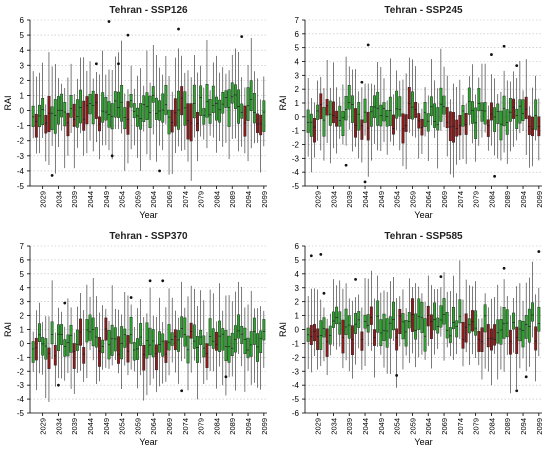 The image size is (550, 453). Describe the element at coordinates (423, 215) in the screenshot. I see `x-axis-label: Year` at that location.